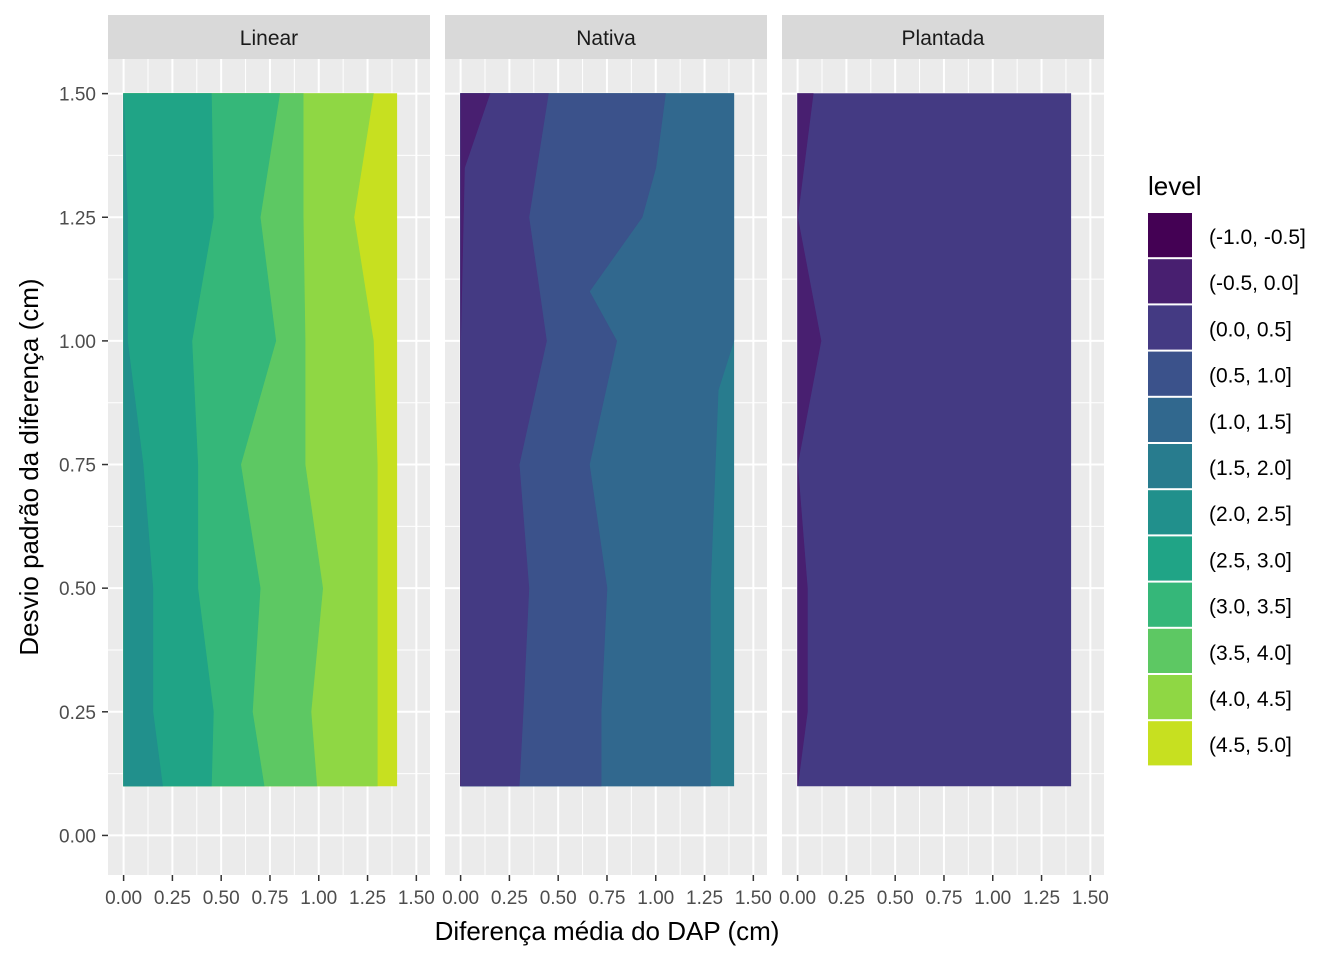  What do you see at coordinates (77, 466) in the screenshot?
I see `y-tick-label: 0.75` at bounding box center [77, 466].